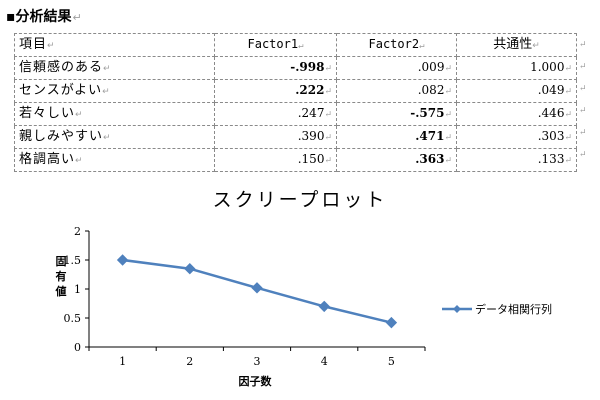 This screenshot has height=400, width=600. I want to click on table-row: 格調高い↵ .150↵ .363↵ .133↵, so click(295, 160).